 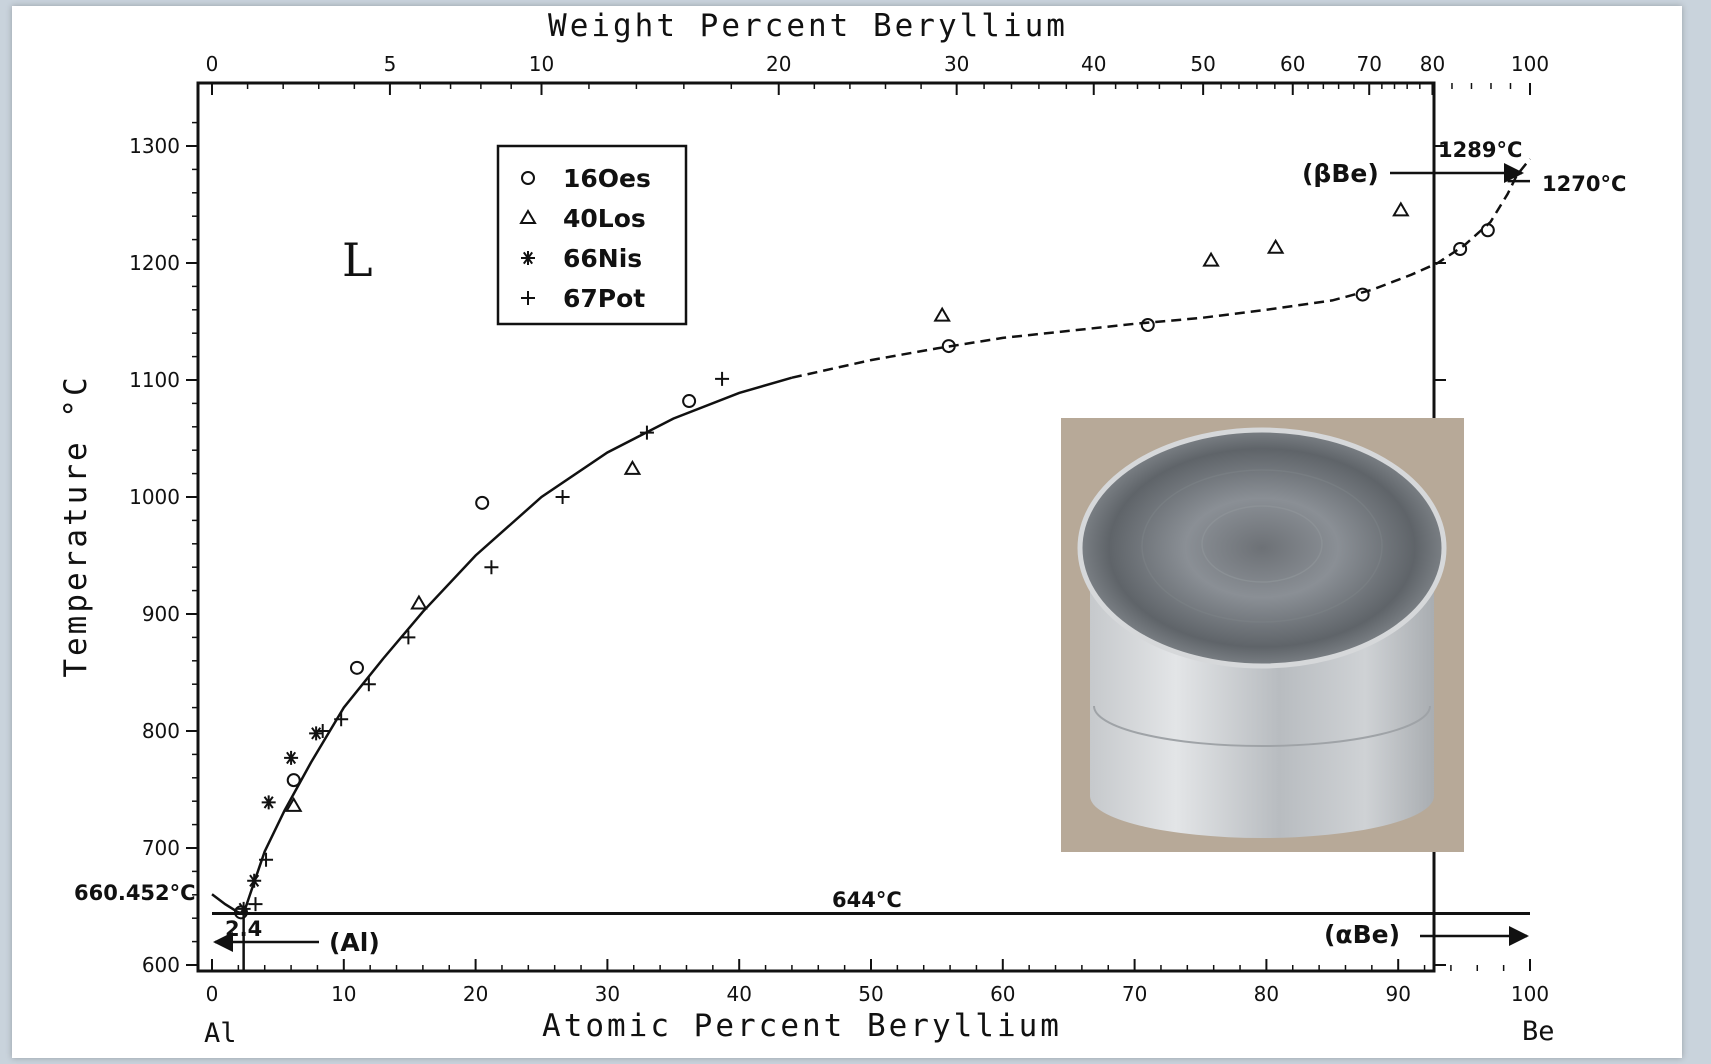 I want to click on x-tick-label: 10, so click(x=343, y=994).